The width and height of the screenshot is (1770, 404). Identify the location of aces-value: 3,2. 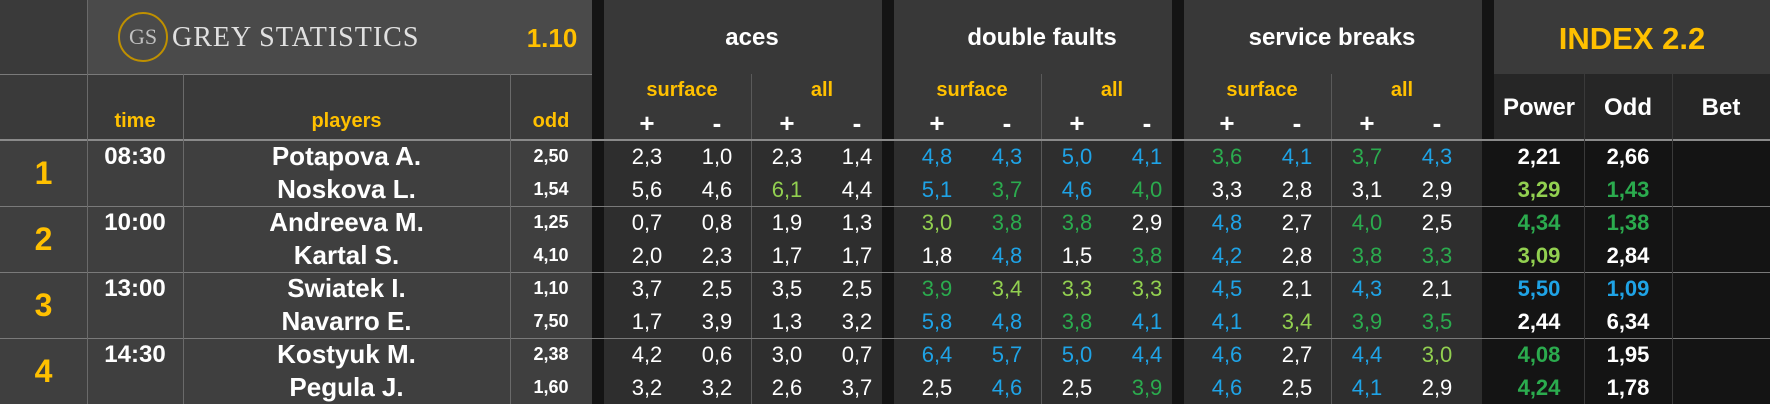
(857, 321).